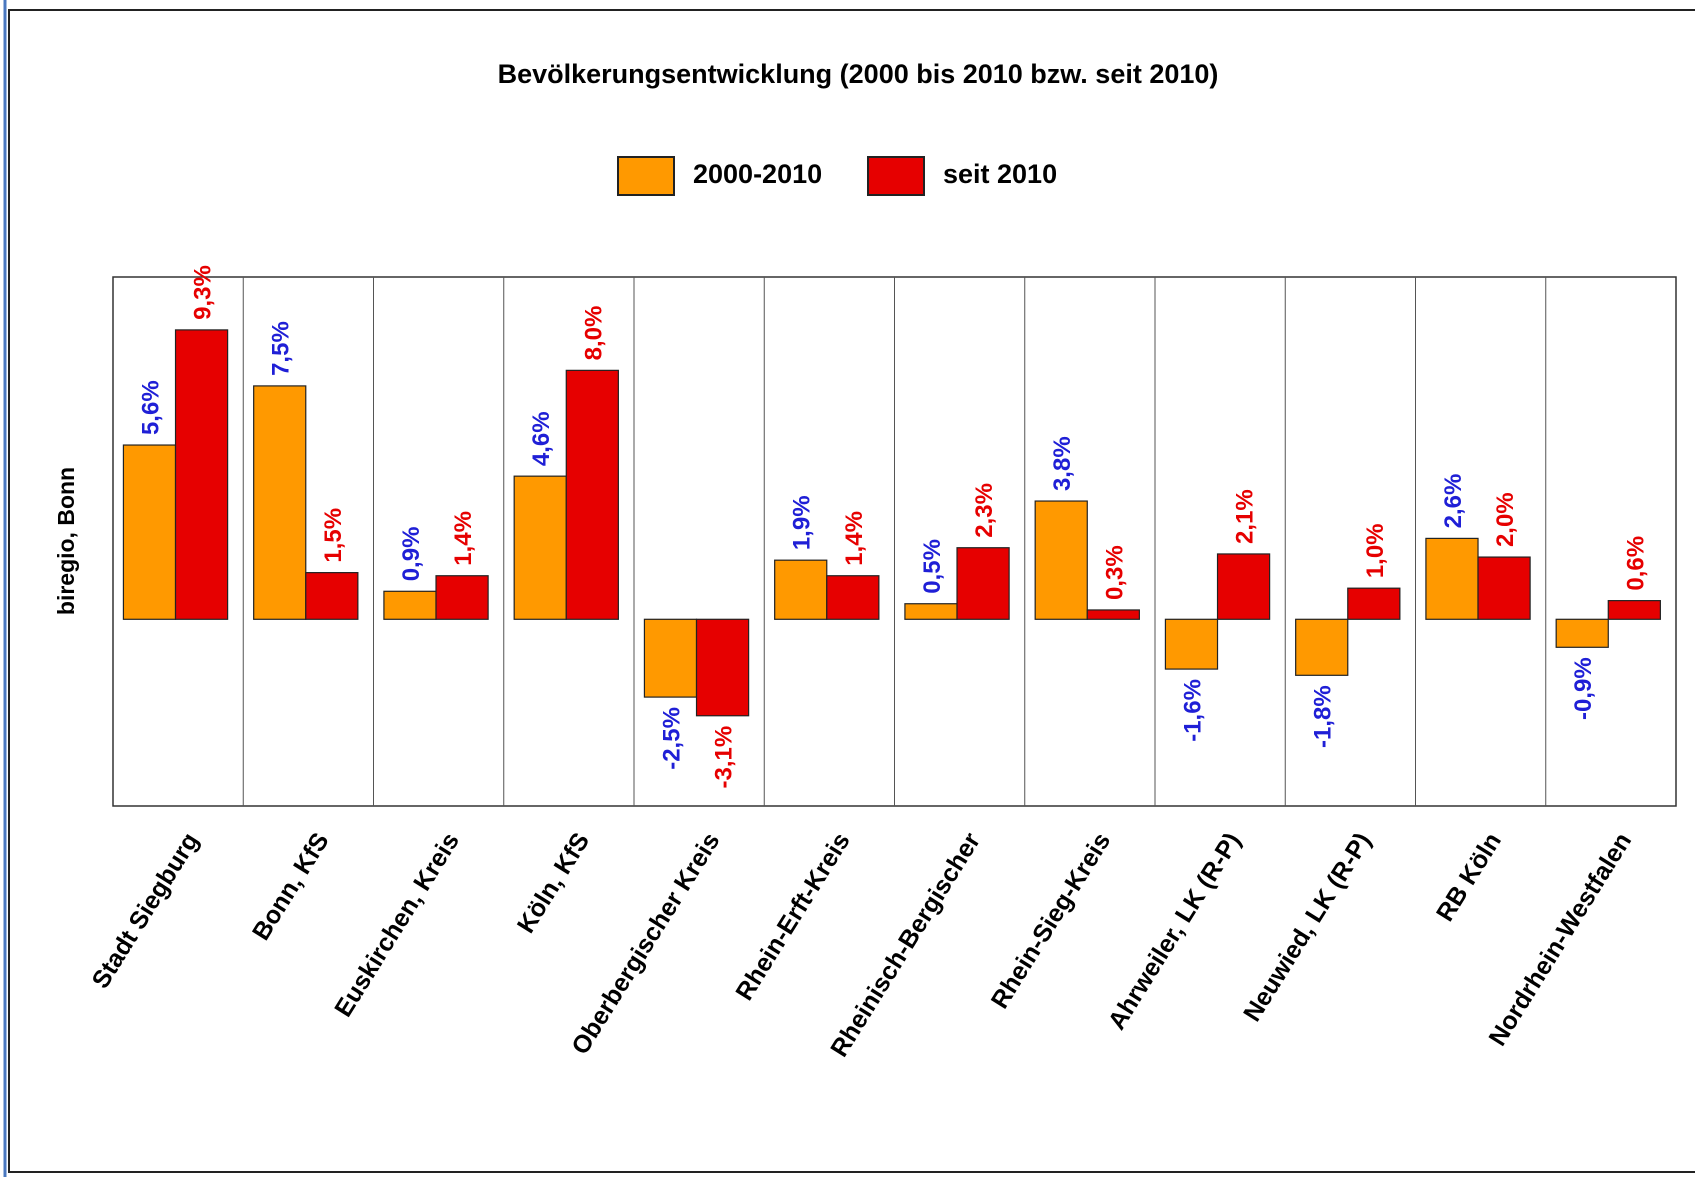 The height and width of the screenshot is (1177, 1695). I want to click on value-label: 0,9%, so click(411, 554).